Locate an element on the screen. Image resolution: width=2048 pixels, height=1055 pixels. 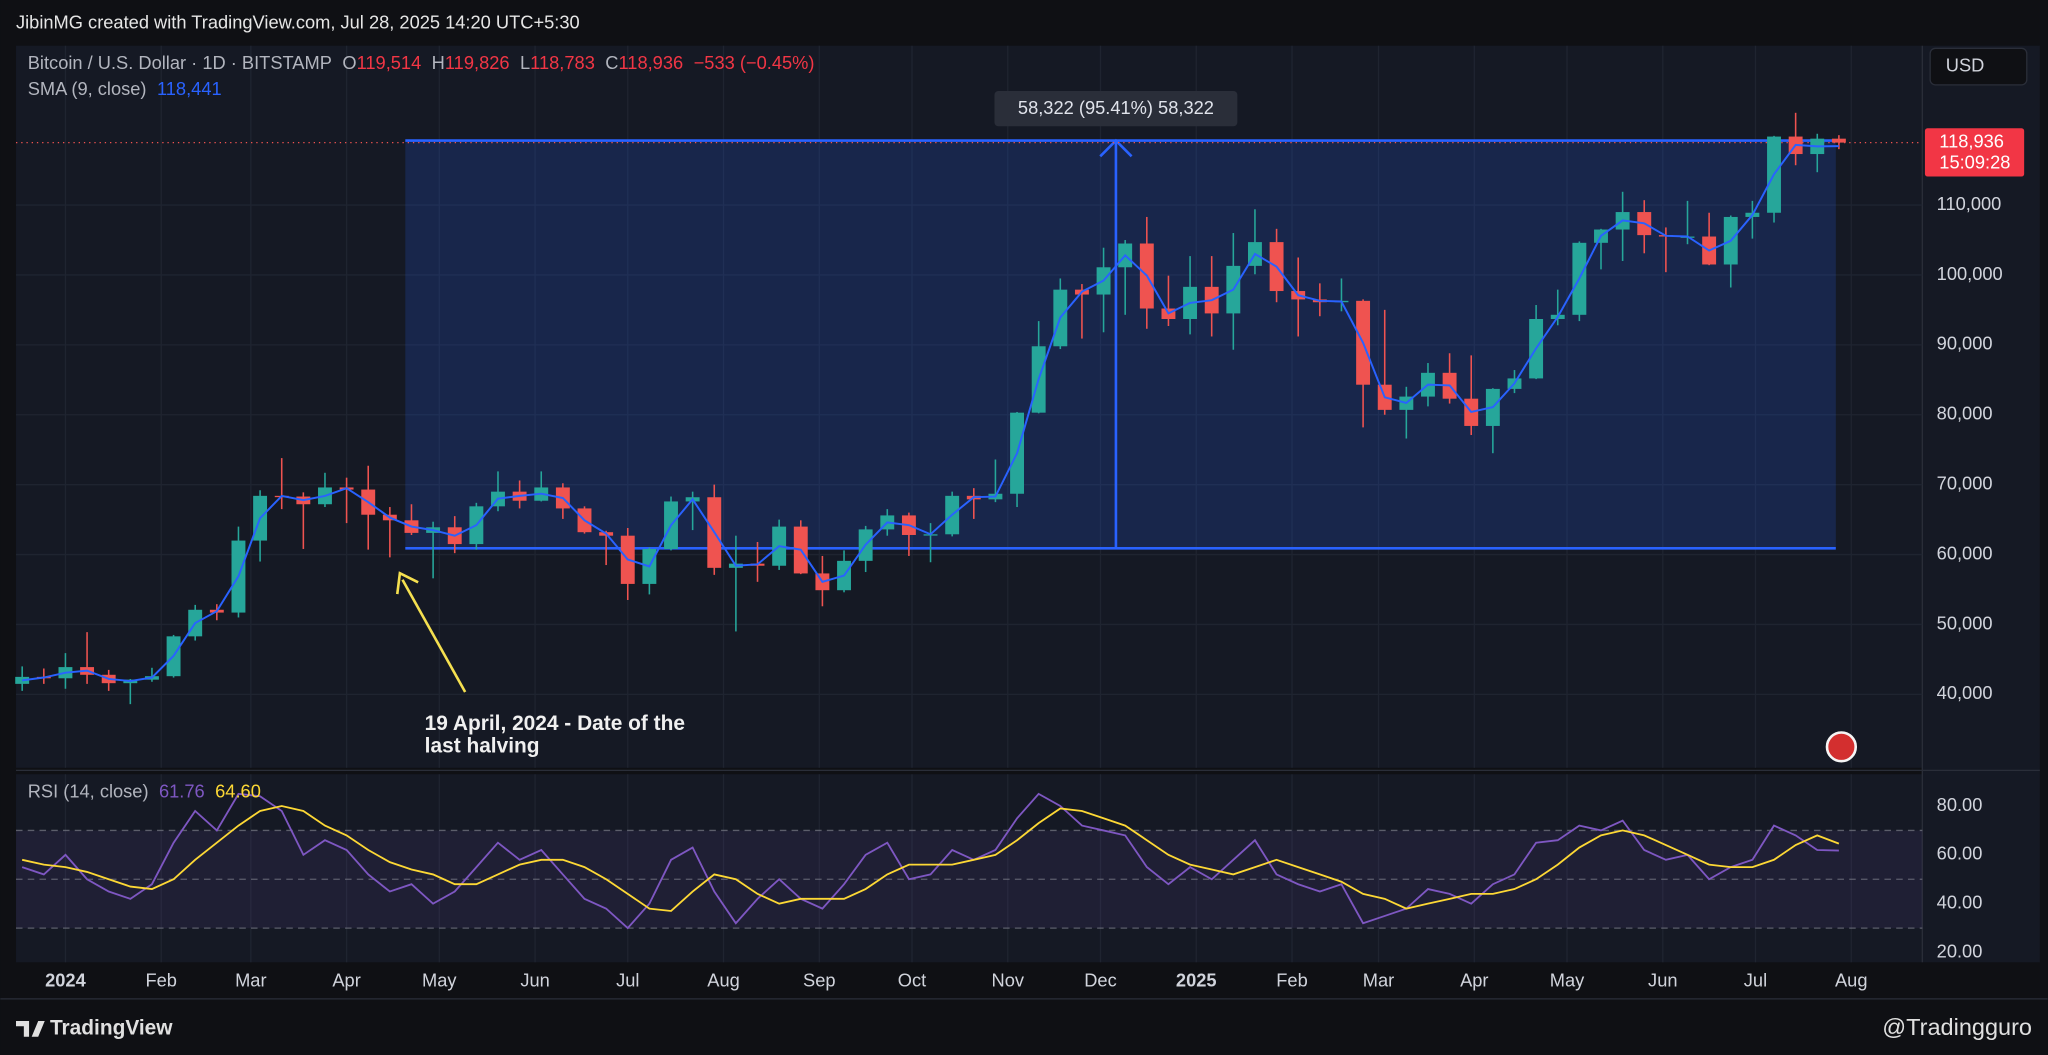
x-tick-label: Dec is located at coordinates (1100, 980).